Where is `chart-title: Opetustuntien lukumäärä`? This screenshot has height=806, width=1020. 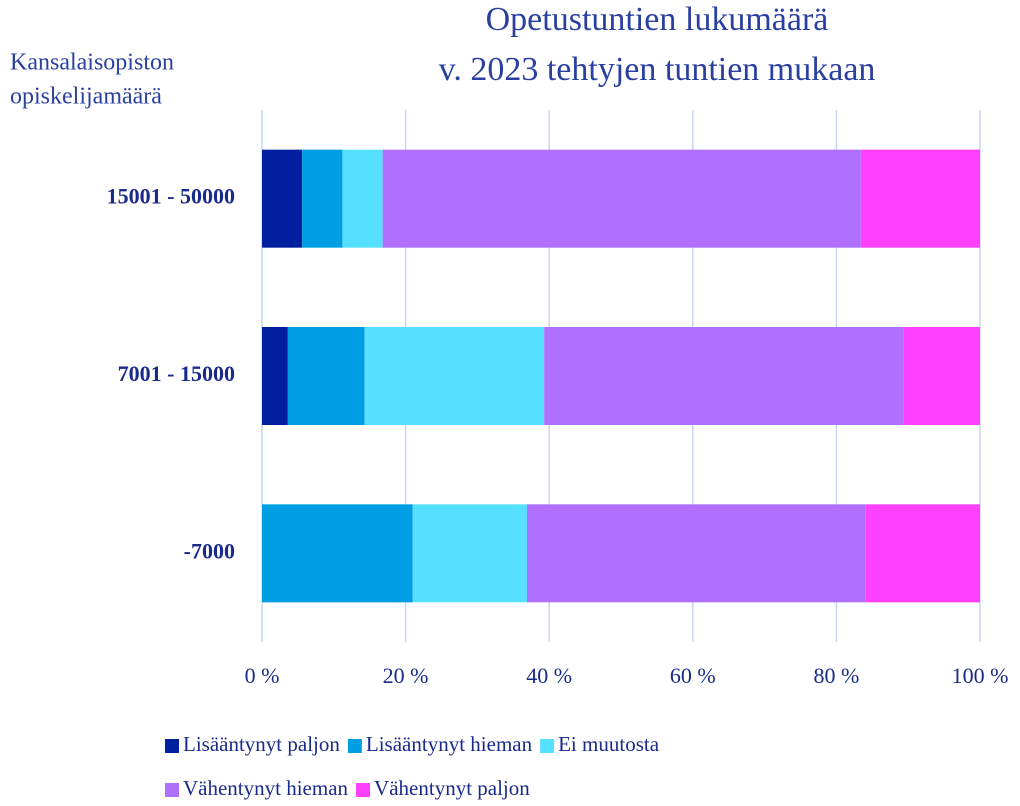 chart-title: Opetustuntien lukumäärä is located at coordinates (657, 19).